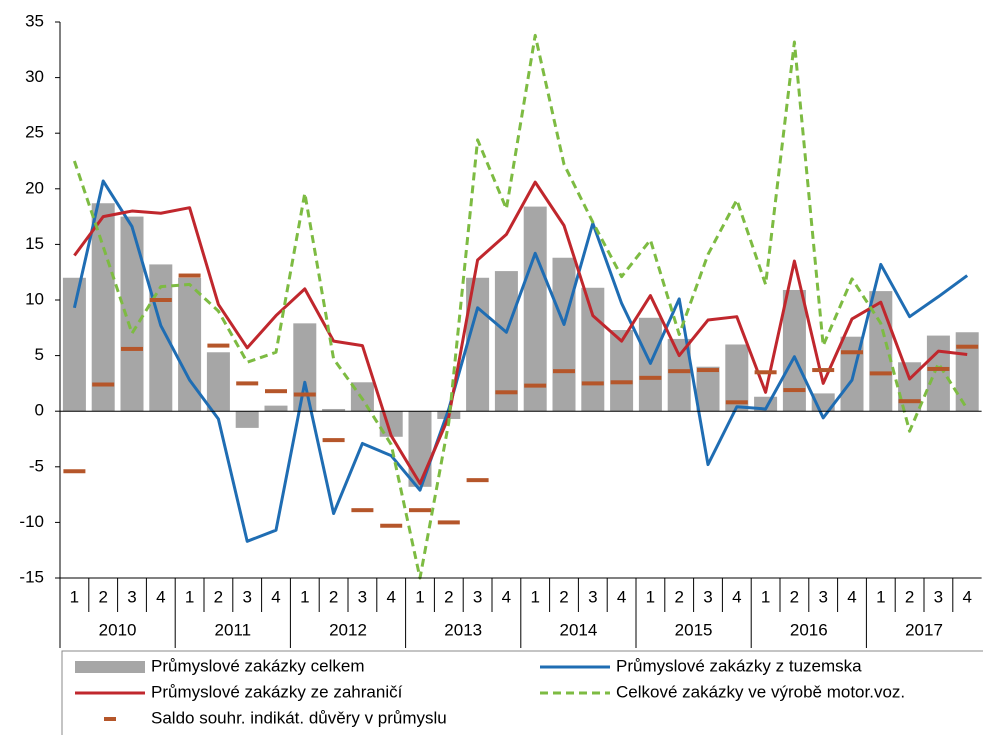 Image resolution: width=983 pixels, height=735 pixels. I want to click on legend-label: Průmyslové zakázky z tuzemska, so click(739, 665).